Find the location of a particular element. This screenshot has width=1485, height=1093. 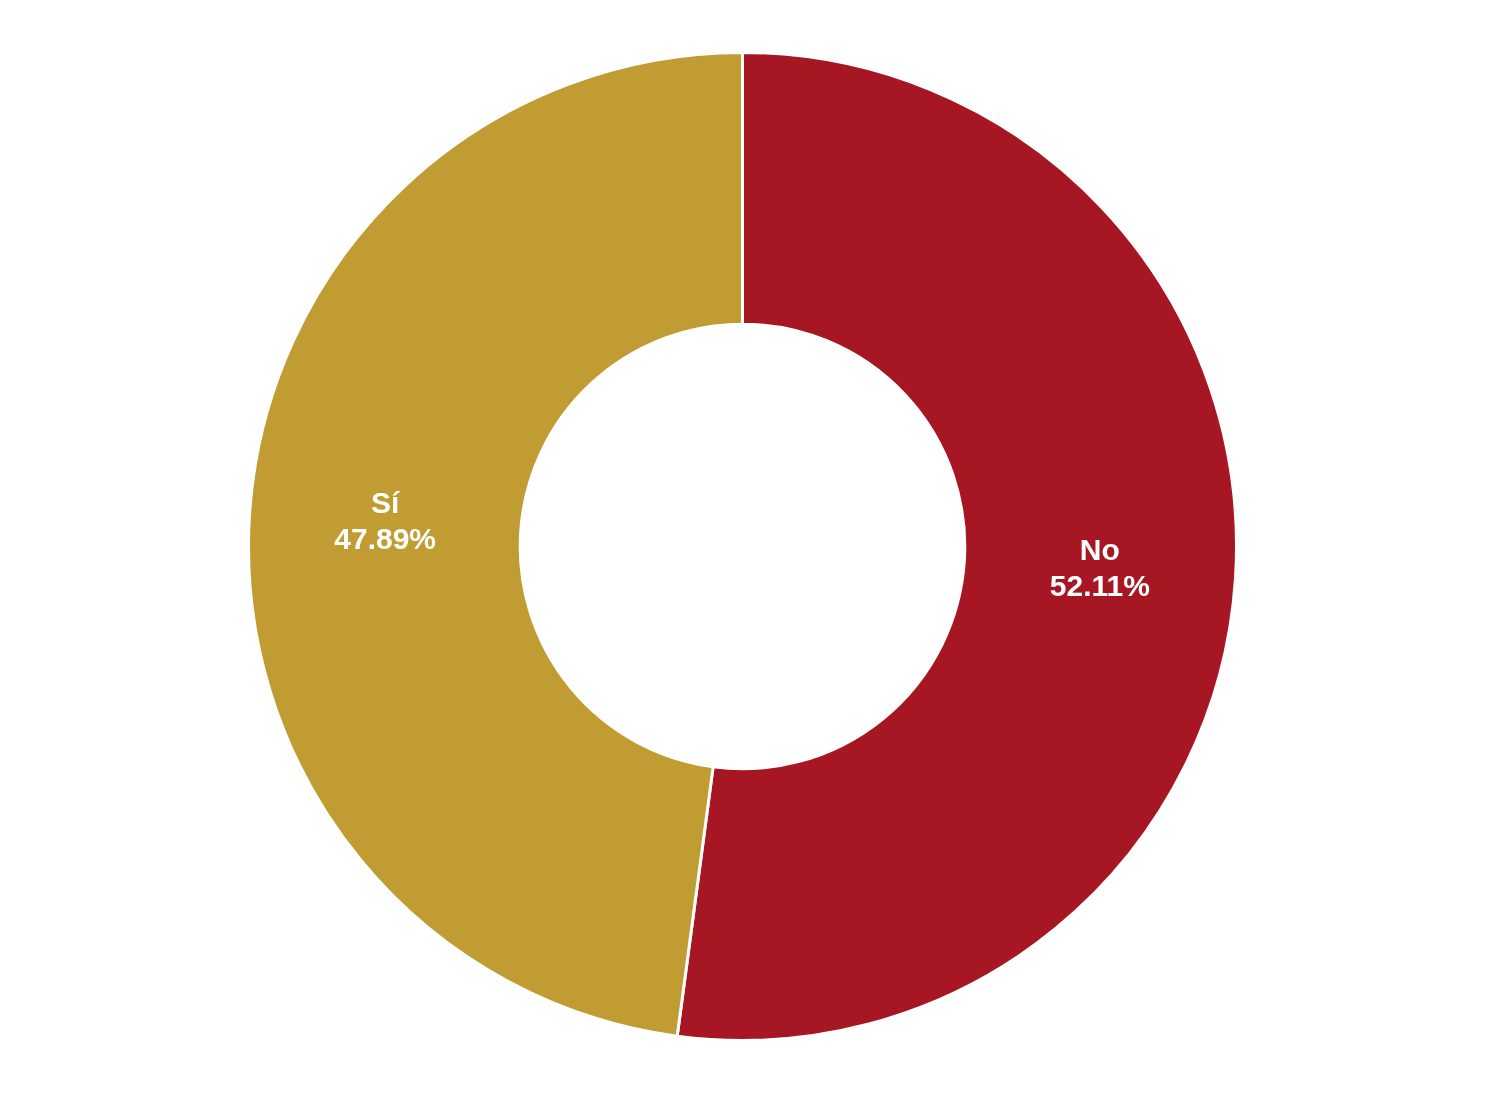

data-label: 47.89% is located at coordinates (385, 539).